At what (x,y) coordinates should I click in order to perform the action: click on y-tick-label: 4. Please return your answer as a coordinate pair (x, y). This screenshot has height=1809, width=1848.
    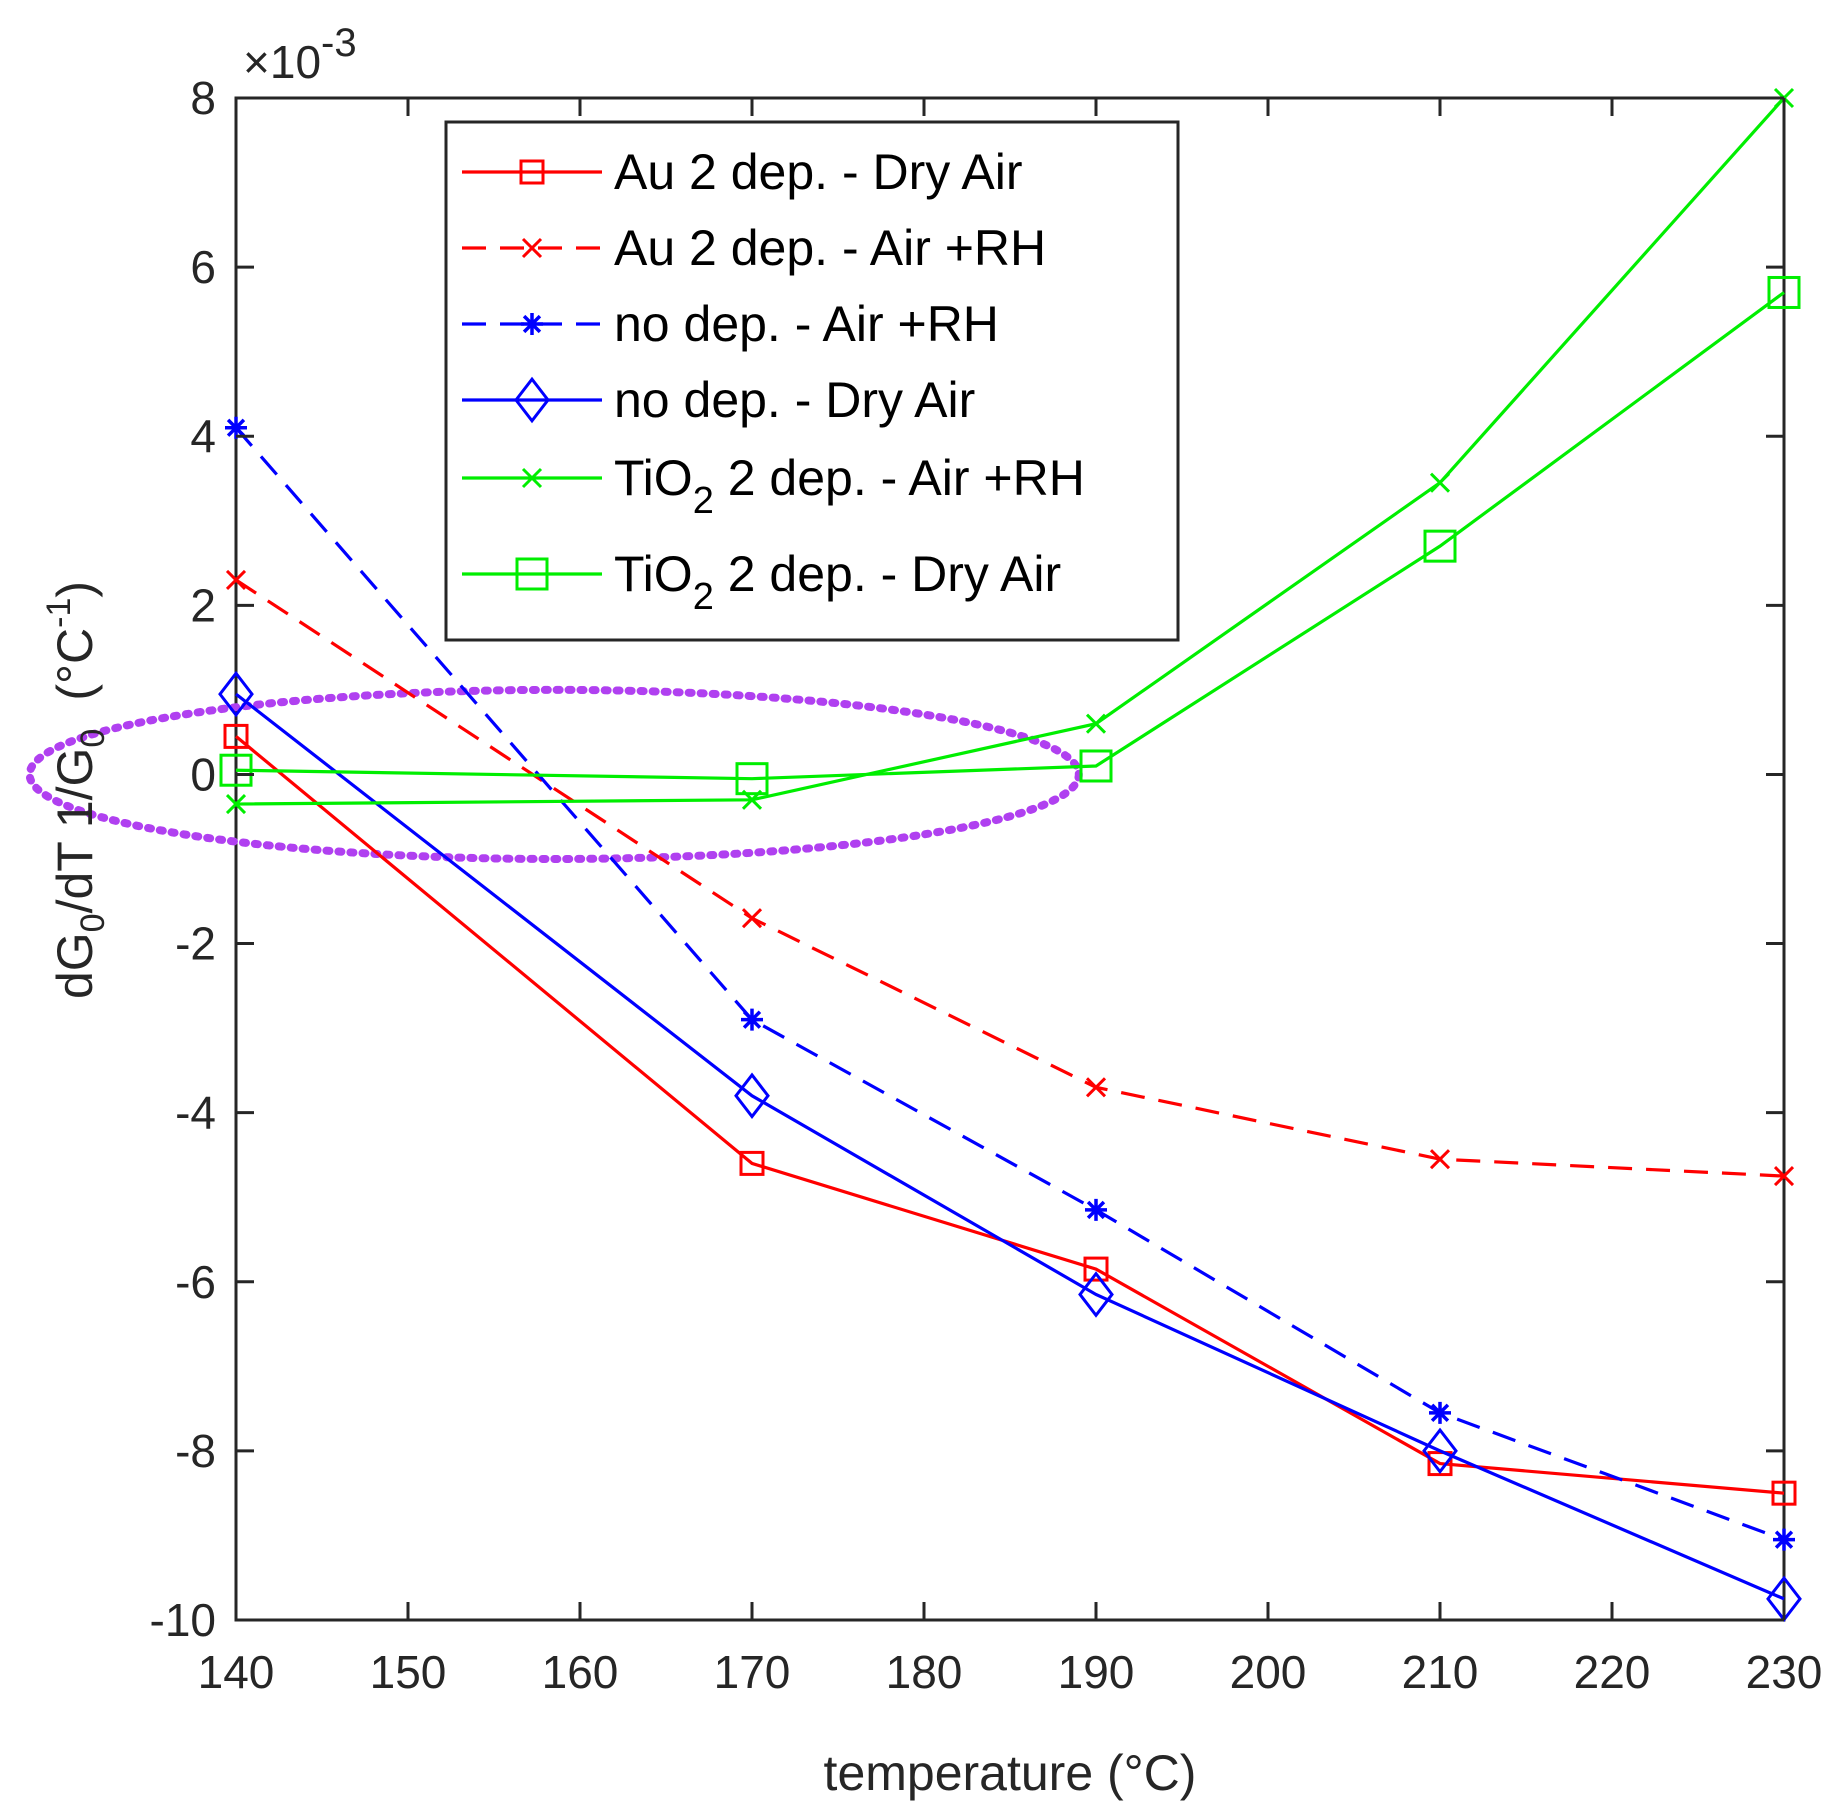
    Looking at the image, I should click on (203, 436).